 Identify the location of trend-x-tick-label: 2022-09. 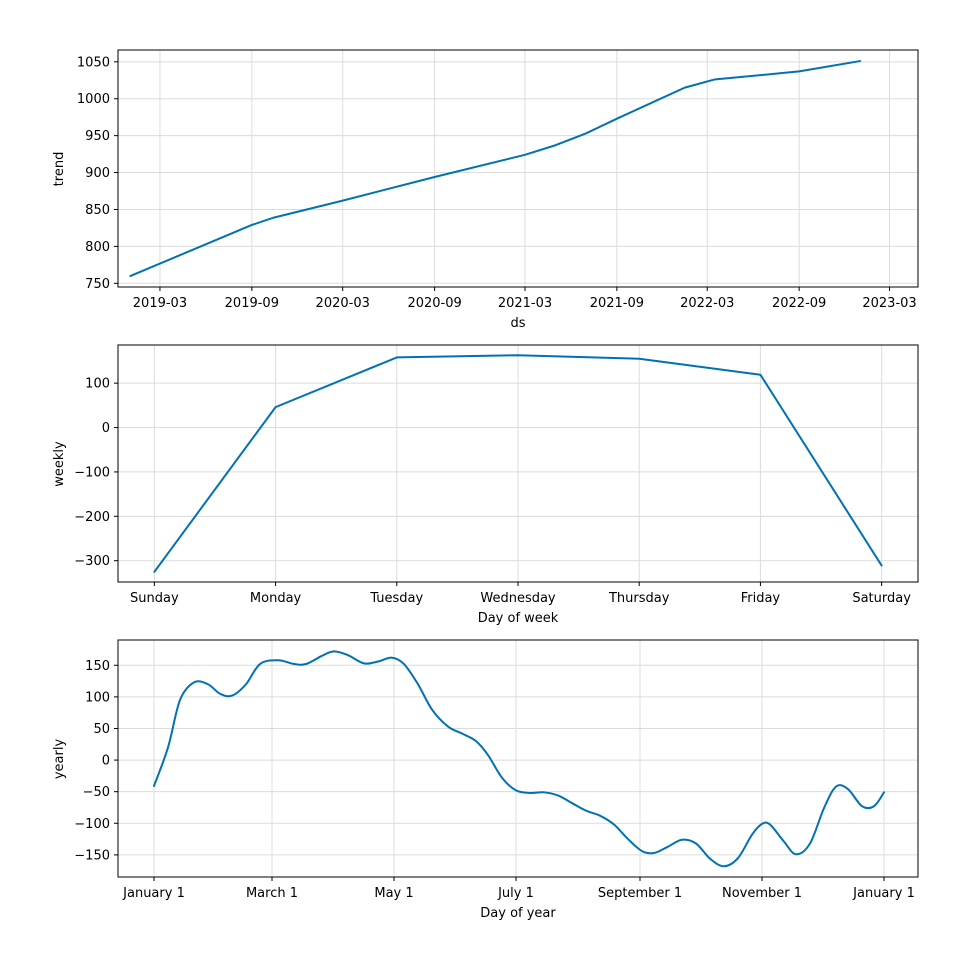
(799, 303).